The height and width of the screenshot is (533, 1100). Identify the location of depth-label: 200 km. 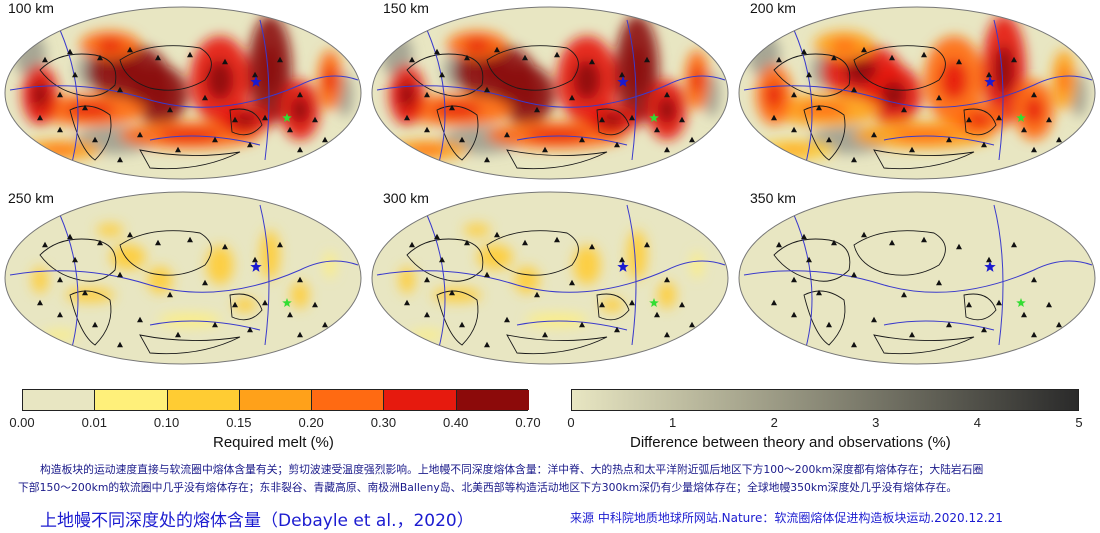
(773, 8).